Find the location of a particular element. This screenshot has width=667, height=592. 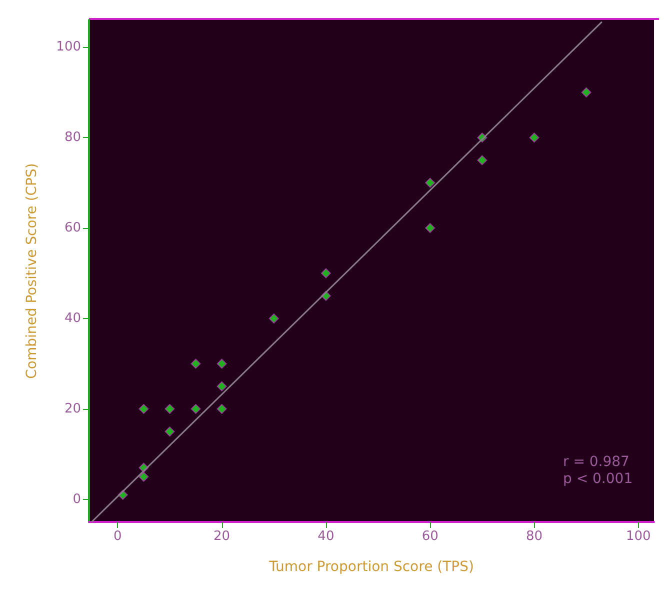

x-tick-label: 0 is located at coordinates (118, 536).